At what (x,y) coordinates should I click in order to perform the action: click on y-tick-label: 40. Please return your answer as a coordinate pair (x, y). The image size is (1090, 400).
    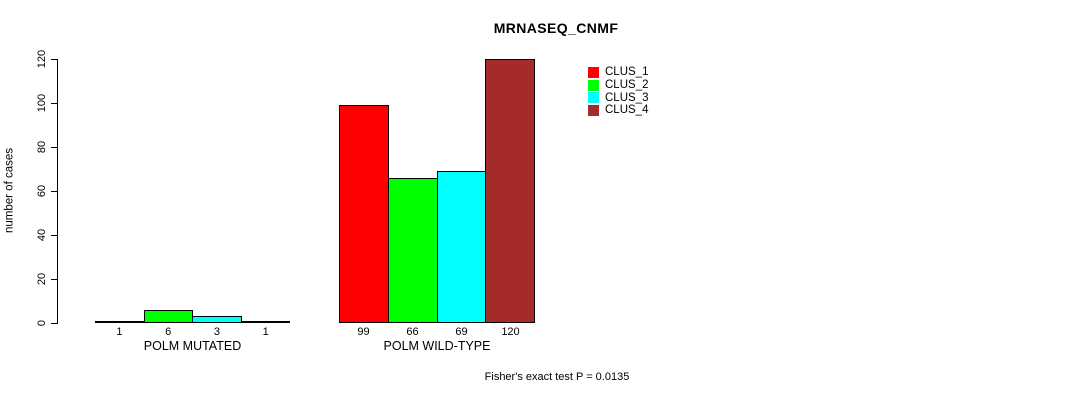
    Looking at the image, I should click on (42, 235).